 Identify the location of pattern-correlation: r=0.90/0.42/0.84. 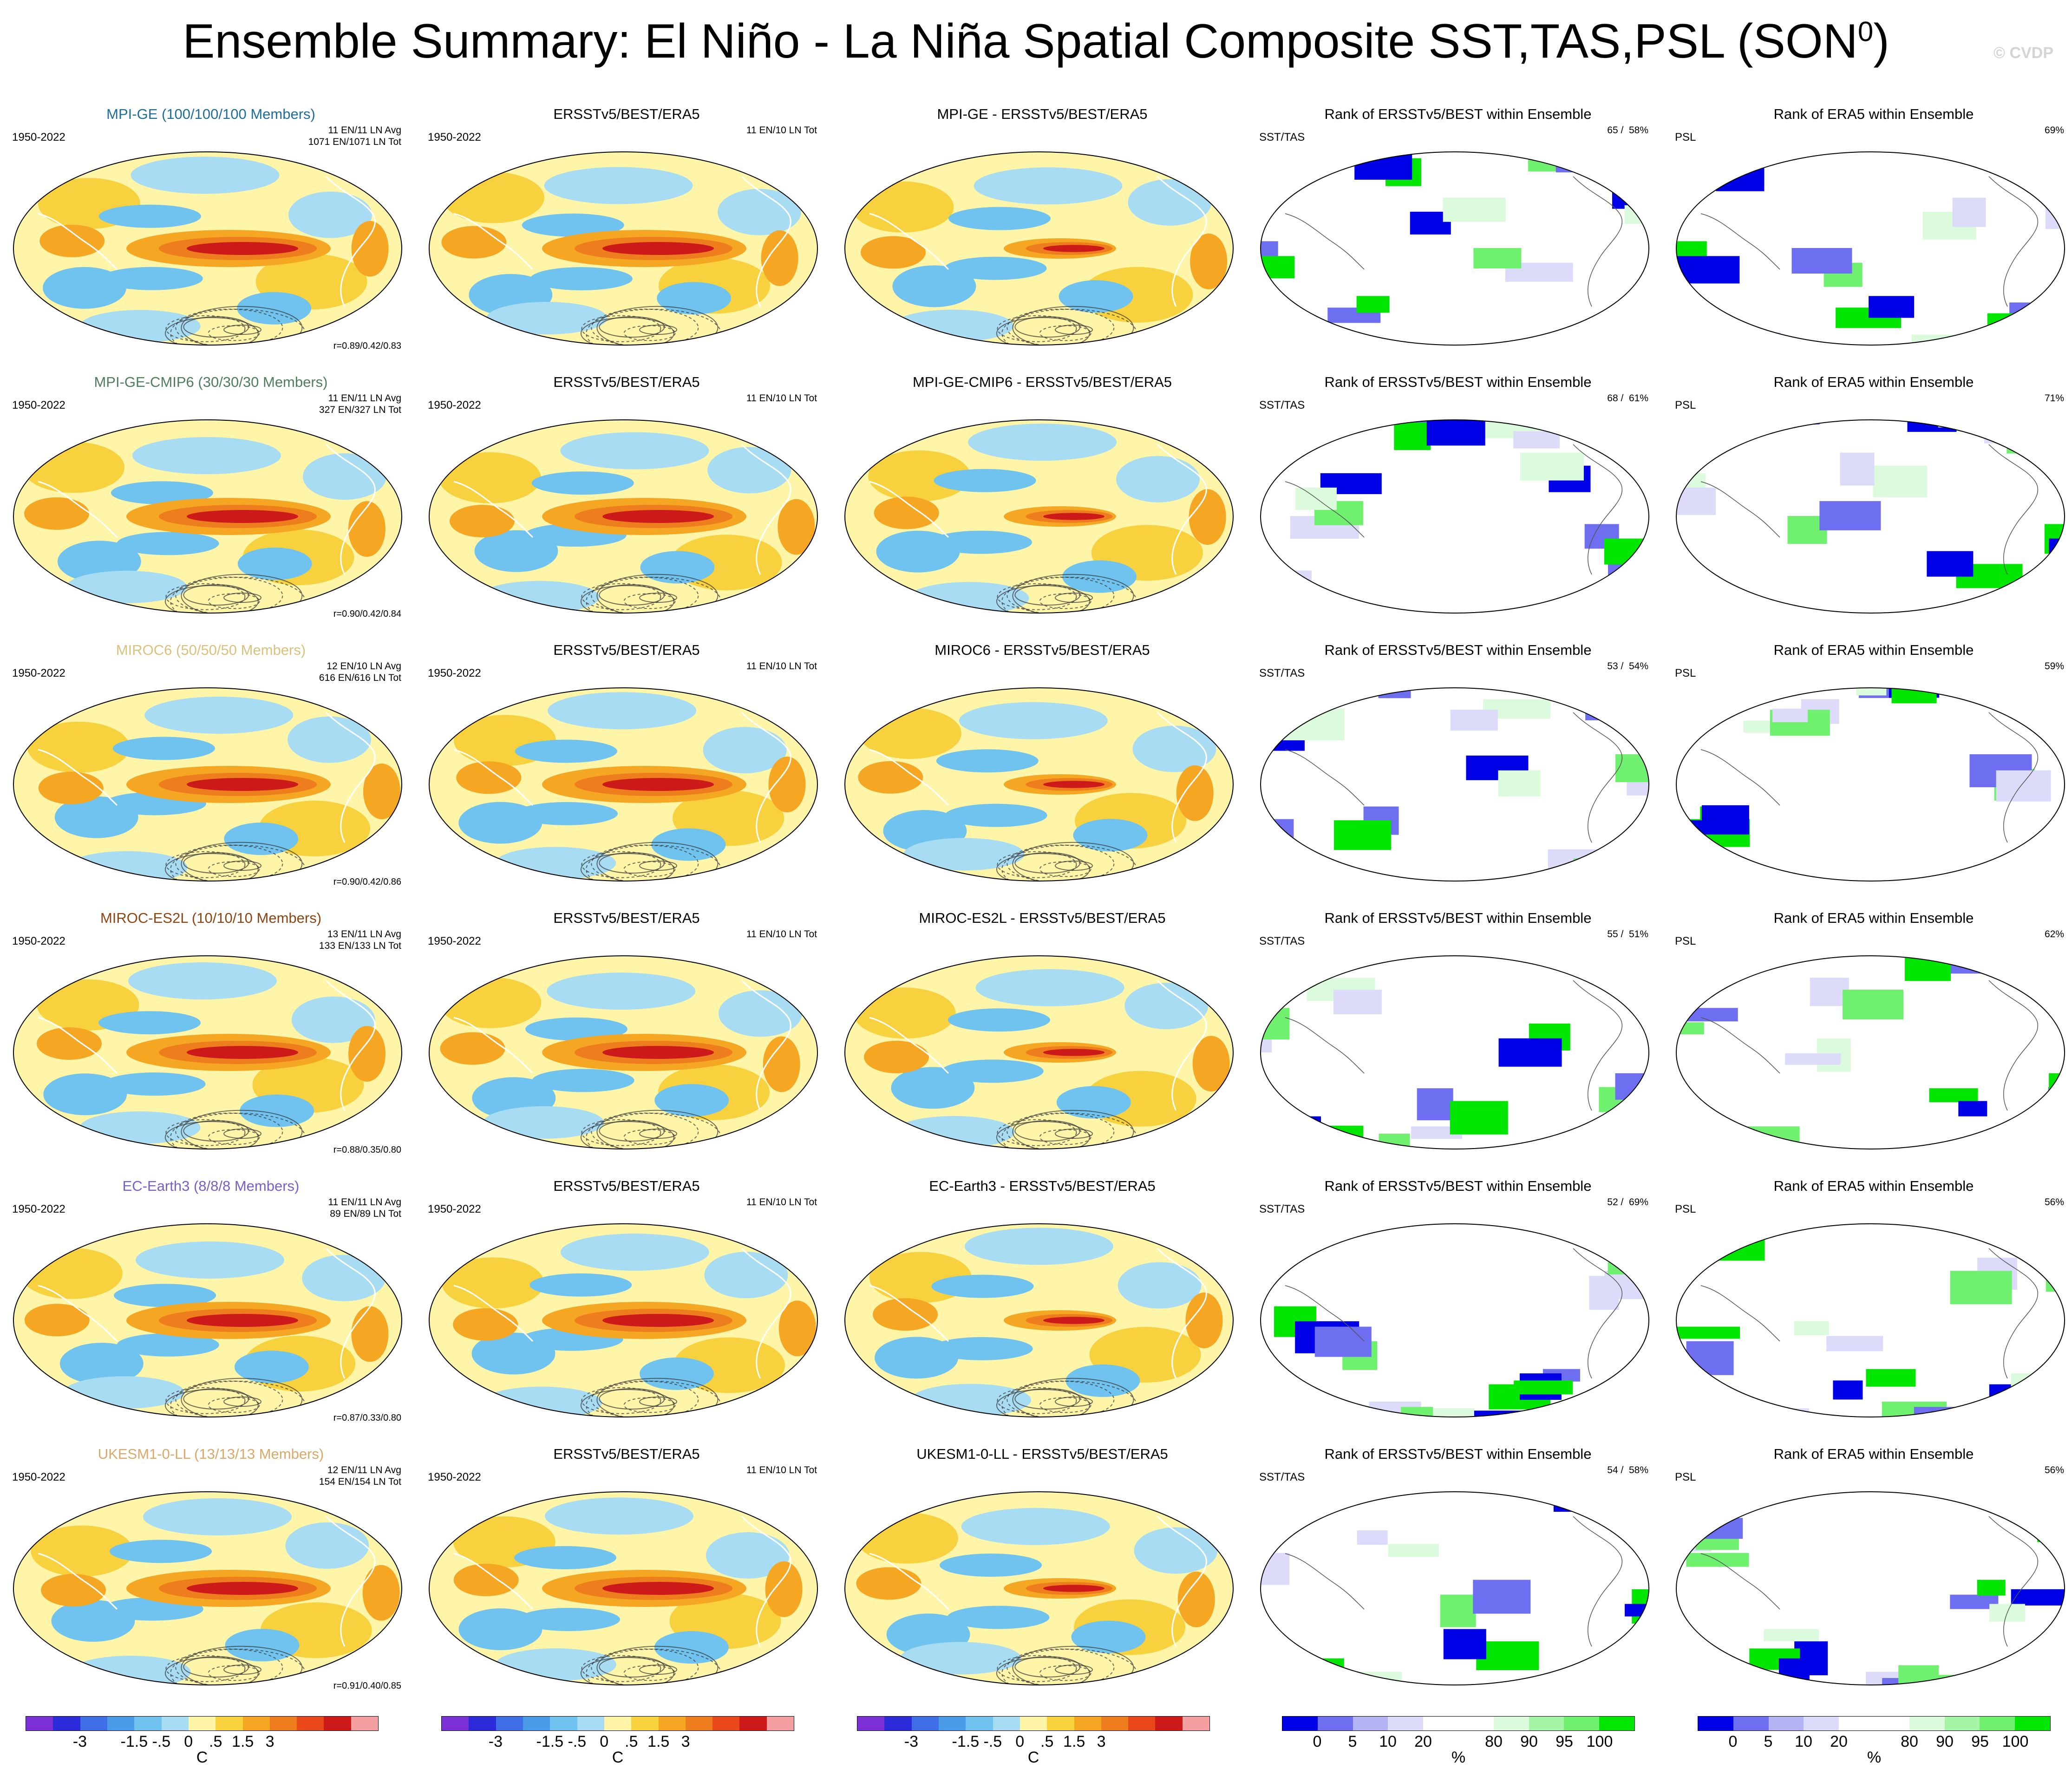
(367, 614).